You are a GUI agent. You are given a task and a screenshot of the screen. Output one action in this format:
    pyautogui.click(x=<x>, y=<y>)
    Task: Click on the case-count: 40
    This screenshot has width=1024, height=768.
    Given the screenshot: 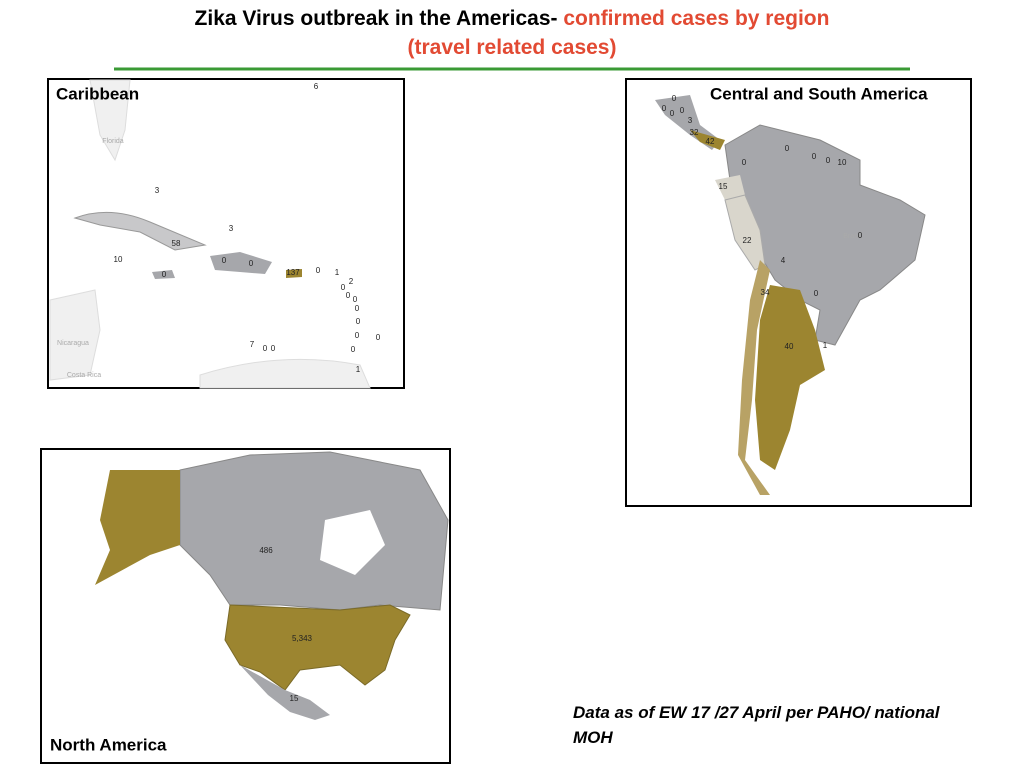 What is the action you would take?
    pyautogui.click(x=789, y=346)
    